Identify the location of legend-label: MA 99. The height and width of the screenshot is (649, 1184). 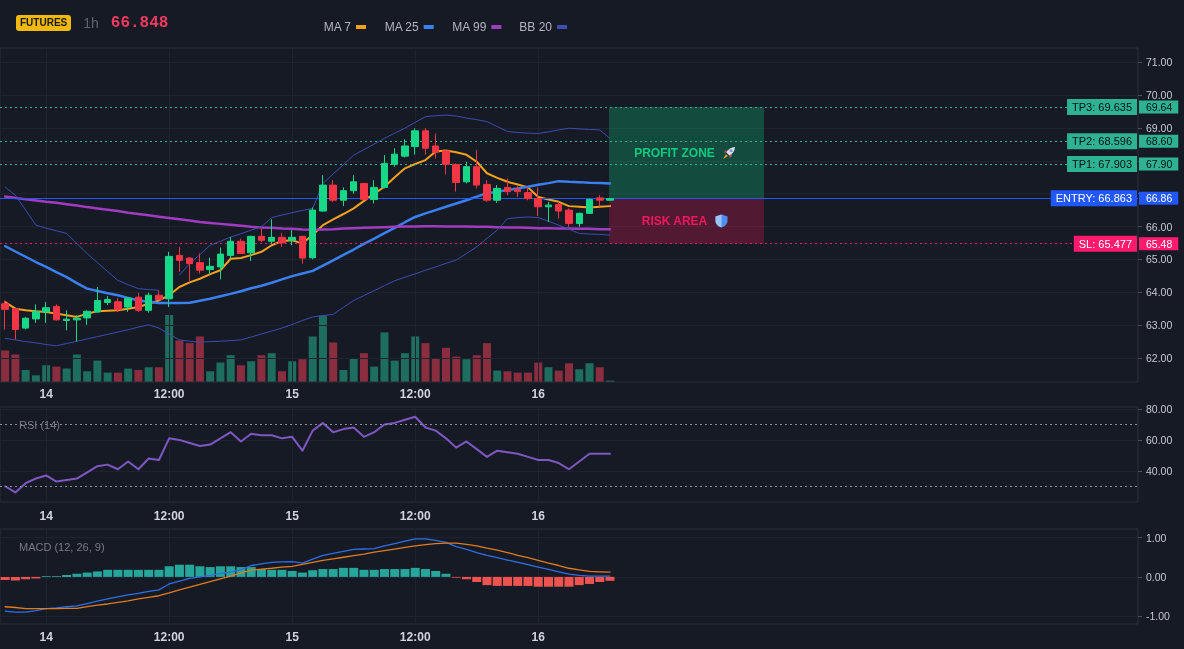
(469, 27).